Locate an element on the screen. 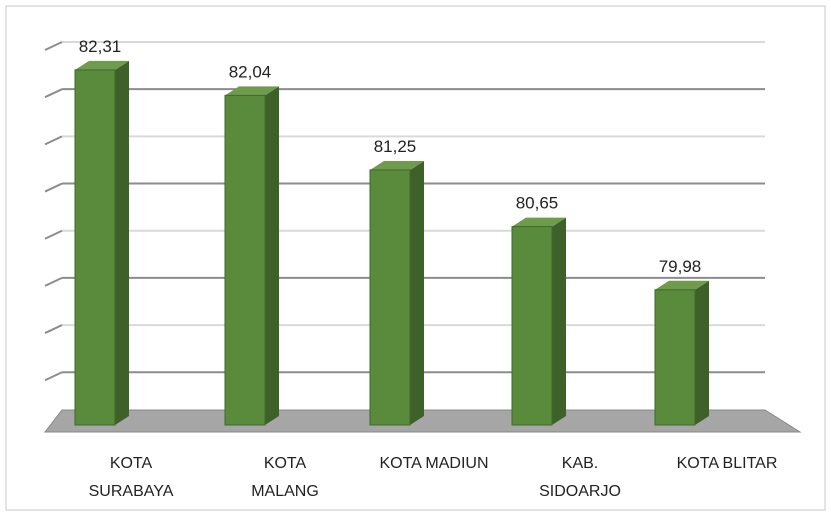  value-label: 79,98 is located at coordinates (680, 266).